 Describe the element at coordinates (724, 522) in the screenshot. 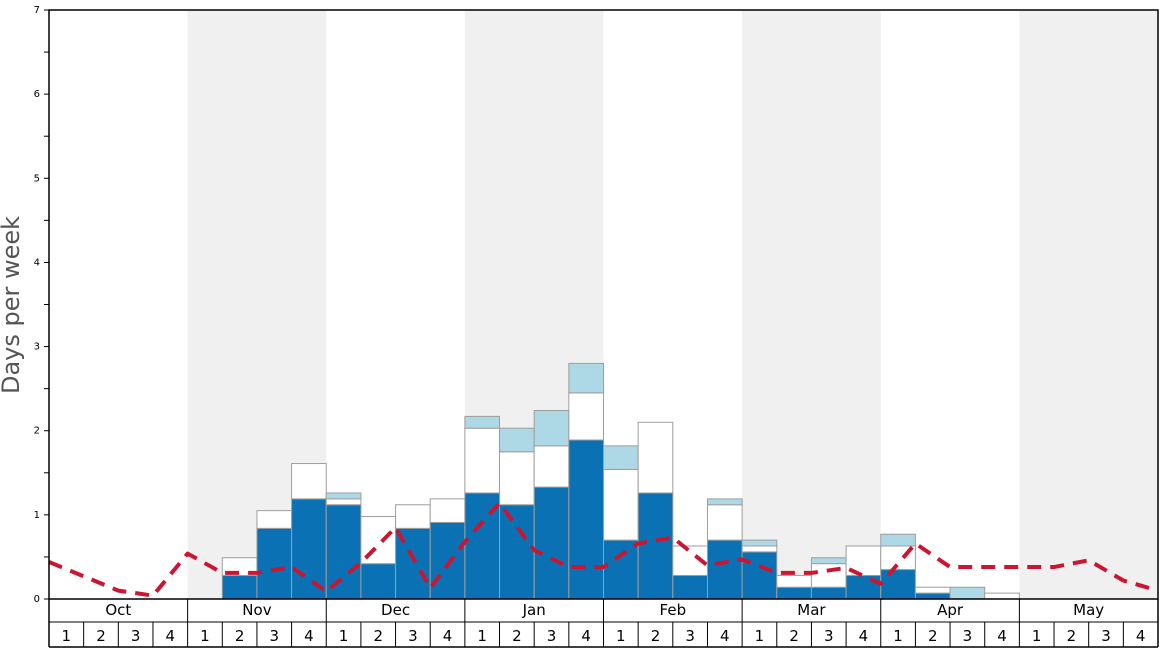

I see `bar-s2-w20` at that location.